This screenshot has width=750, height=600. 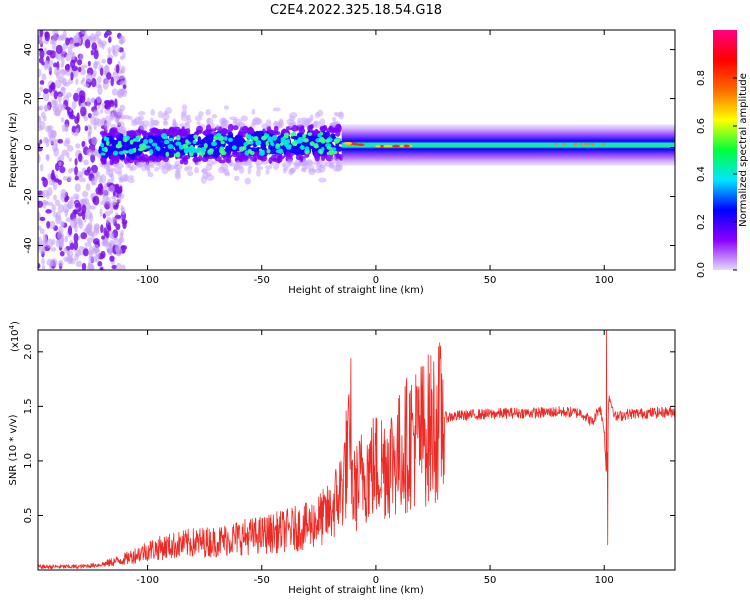 I want to click on spectrogram-y-tick-label: 0, so click(x=28, y=147).